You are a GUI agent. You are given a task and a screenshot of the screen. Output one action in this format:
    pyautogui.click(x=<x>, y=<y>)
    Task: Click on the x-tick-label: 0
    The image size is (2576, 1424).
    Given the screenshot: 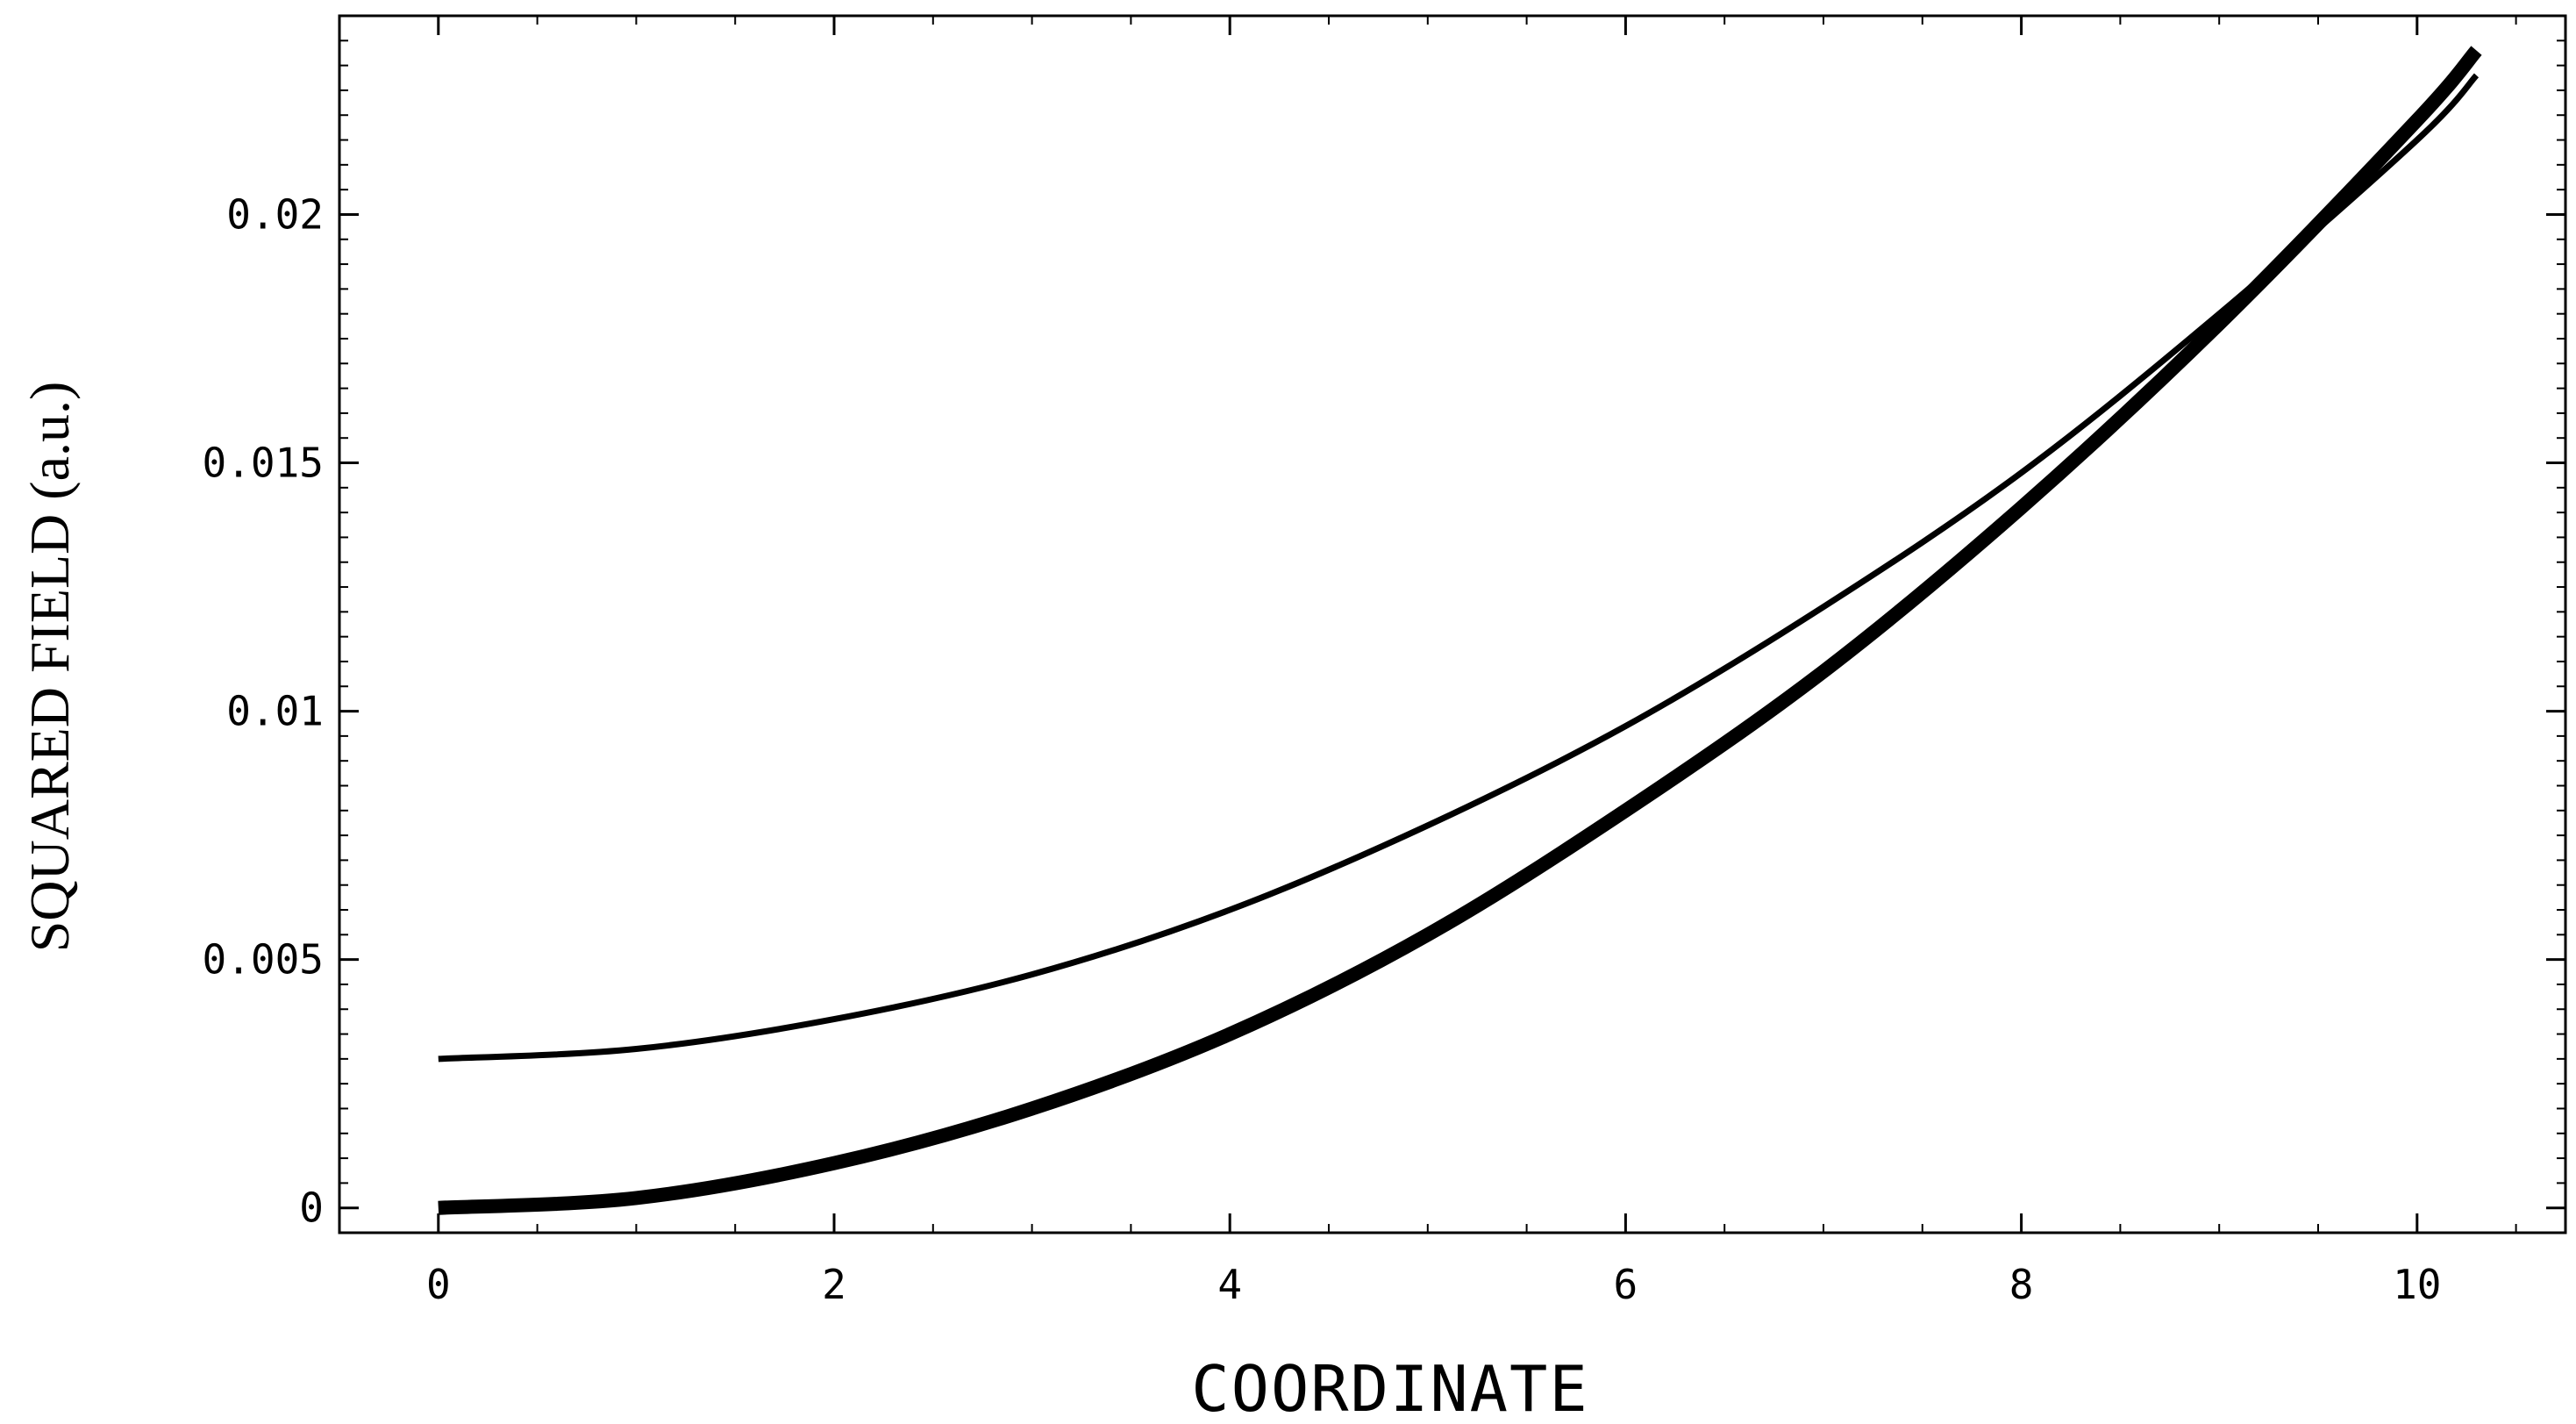 What is the action you would take?
    pyautogui.click(x=439, y=1284)
    